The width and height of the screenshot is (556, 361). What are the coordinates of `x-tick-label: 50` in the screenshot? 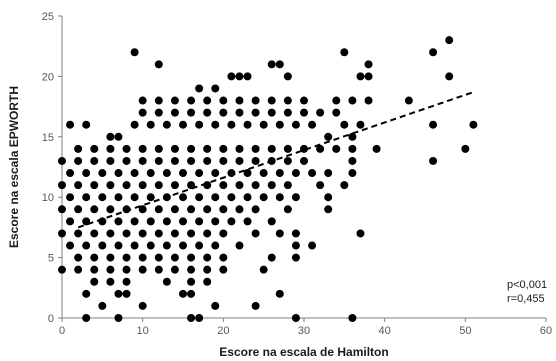 It's located at (465, 331).